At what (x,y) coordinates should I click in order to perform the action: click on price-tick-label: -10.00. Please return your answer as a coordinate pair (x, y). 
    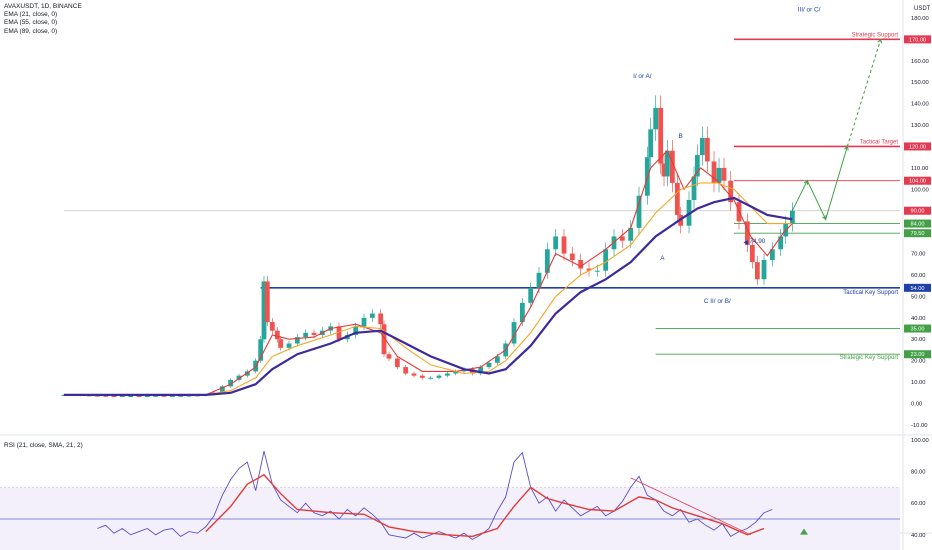
    Looking at the image, I should click on (919, 426).